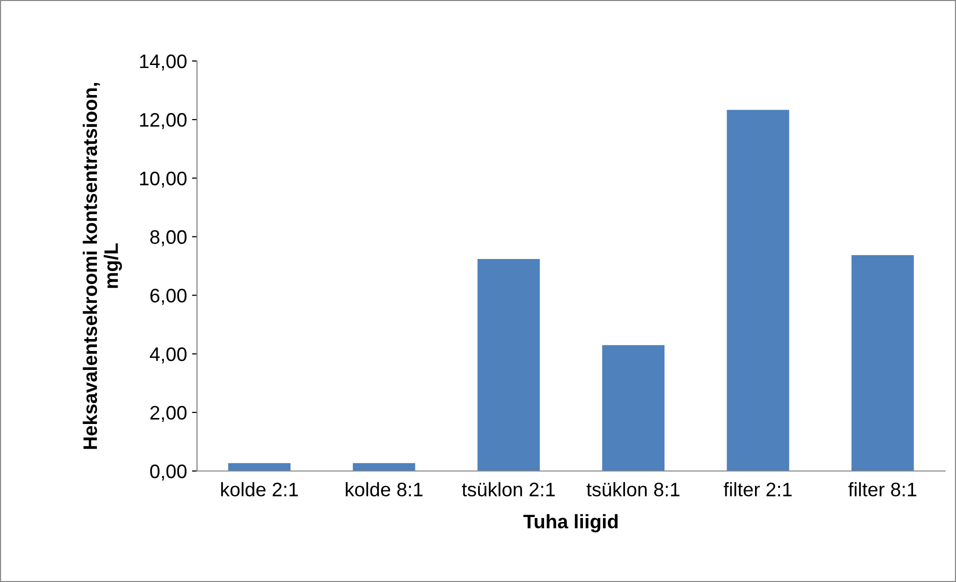 Image resolution: width=956 pixels, height=582 pixels. I want to click on x-tick-label: filter 8:1, so click(882, 489).